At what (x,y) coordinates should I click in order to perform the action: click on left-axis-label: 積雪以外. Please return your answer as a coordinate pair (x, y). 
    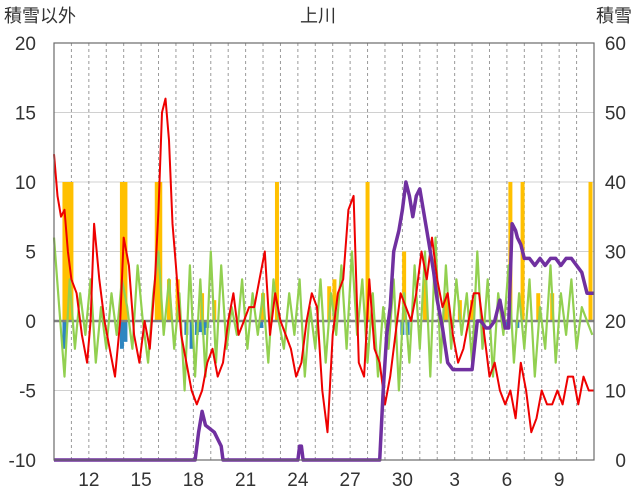
    Looking at the image, I should click on (40, 16).